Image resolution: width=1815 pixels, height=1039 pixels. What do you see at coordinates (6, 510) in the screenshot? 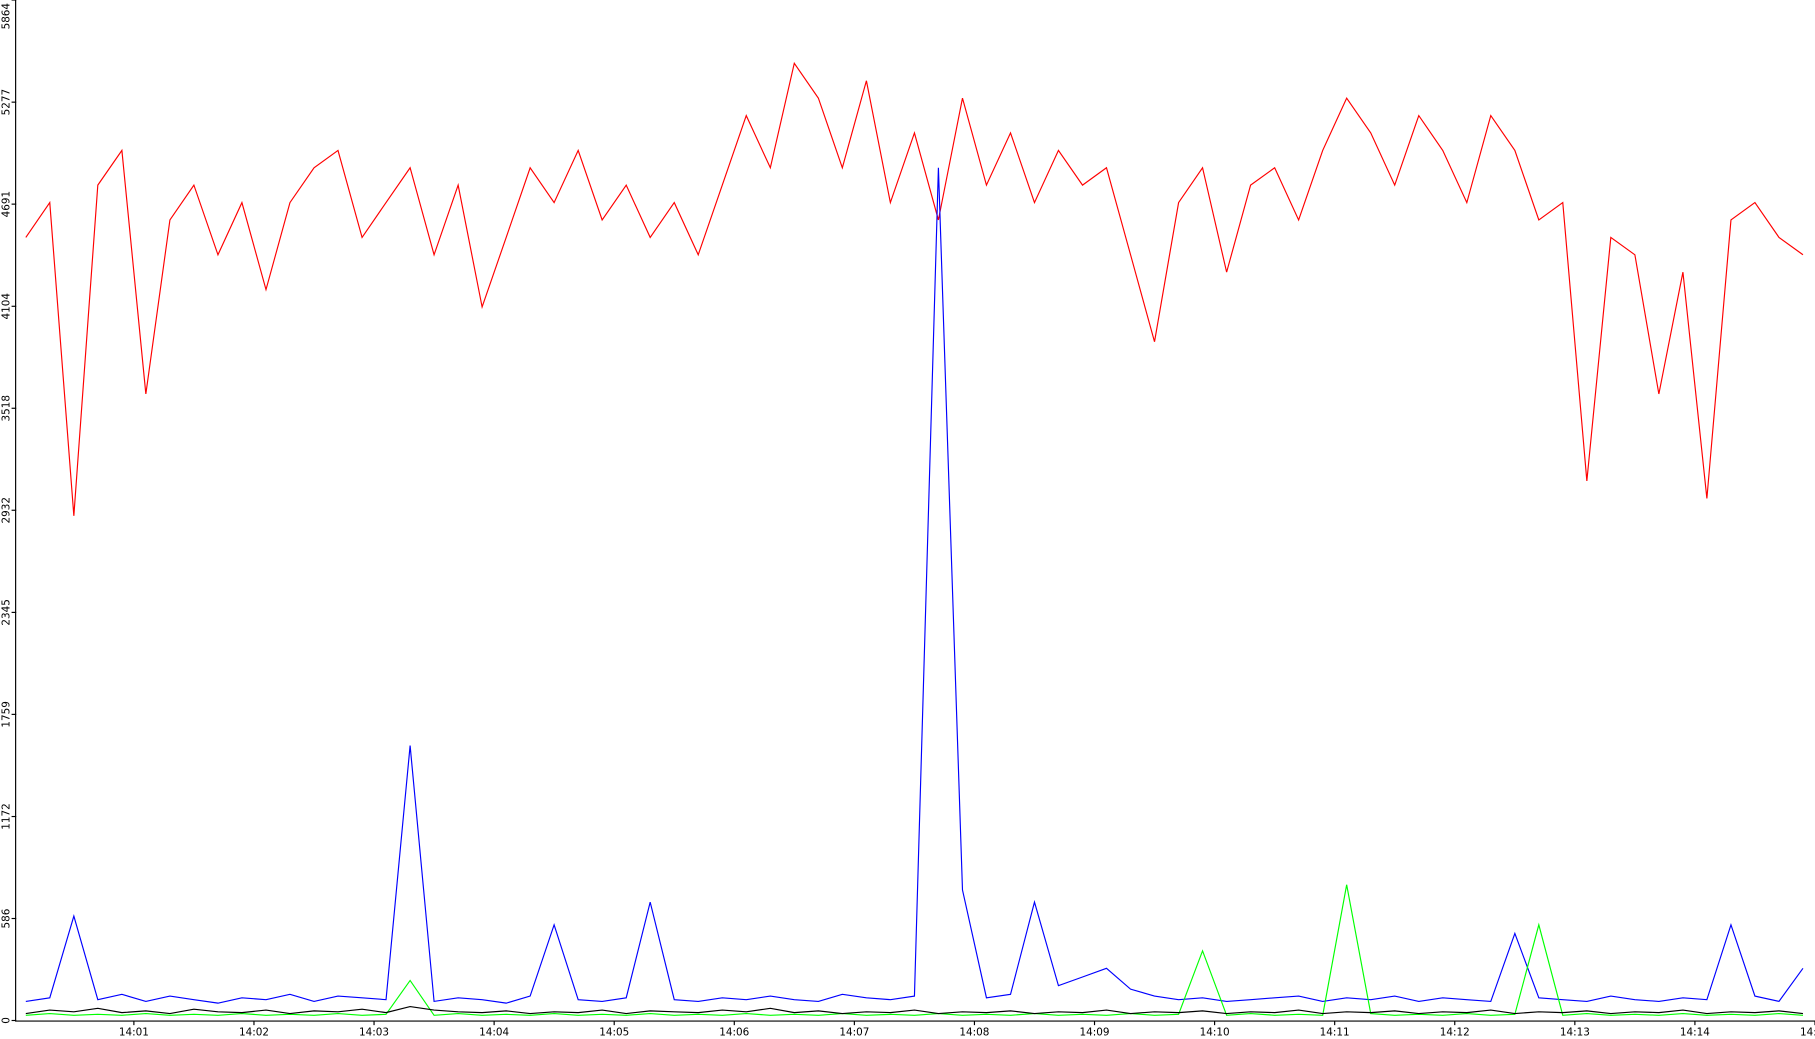
I see `y-tick-label: 2932` at bounding box center [6, 510].